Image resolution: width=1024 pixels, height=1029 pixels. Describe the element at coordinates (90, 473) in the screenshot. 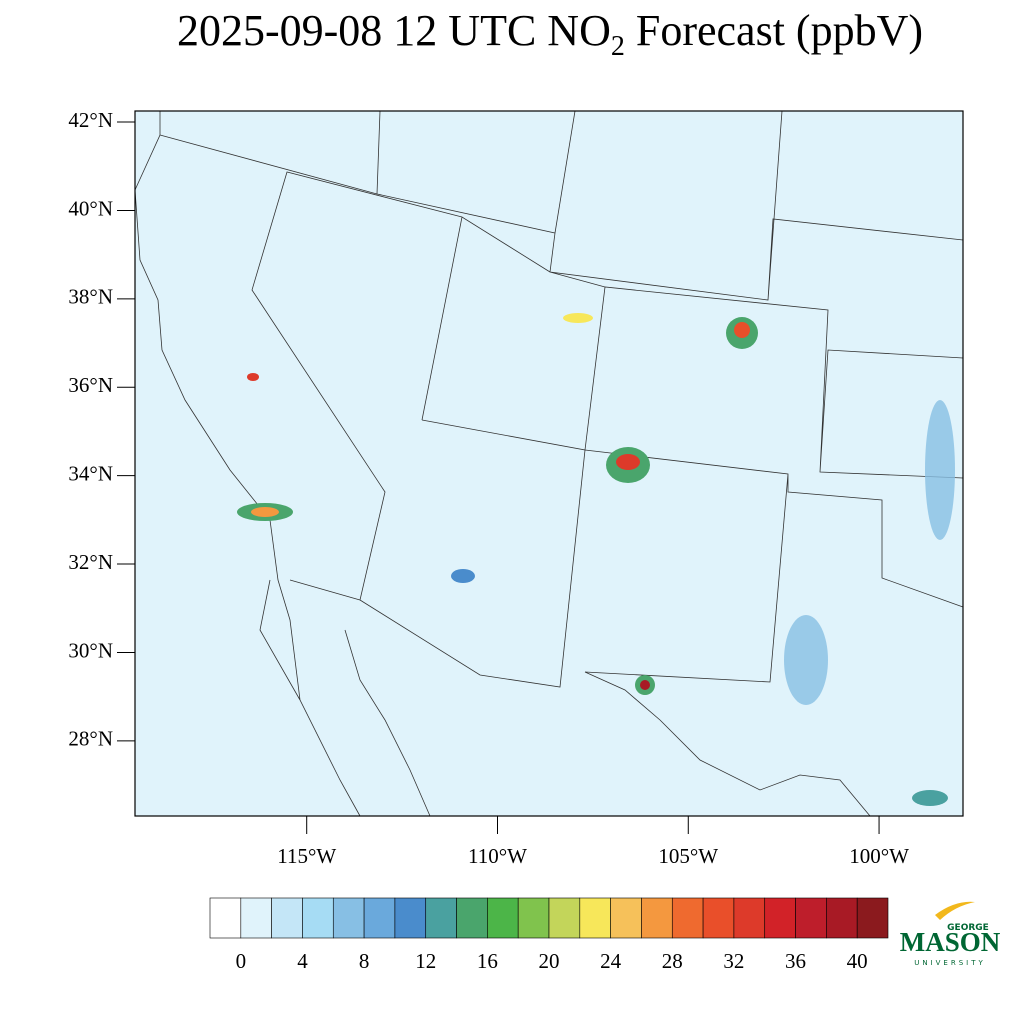

I see `y-tick-label: 34°N` at that location.